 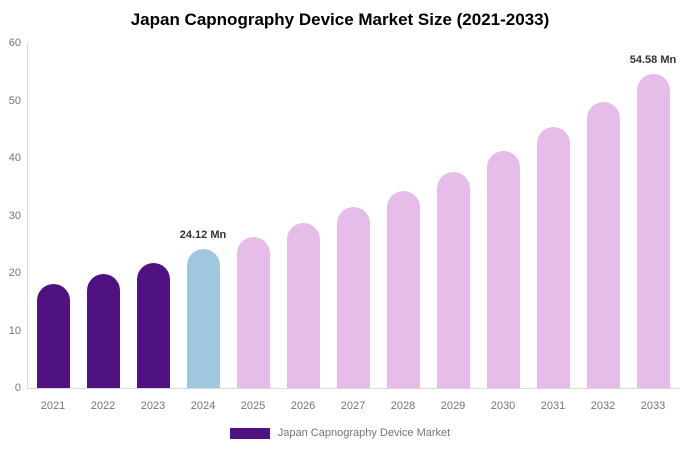 I want to click on bar-2027, so click(x=353, y=297).